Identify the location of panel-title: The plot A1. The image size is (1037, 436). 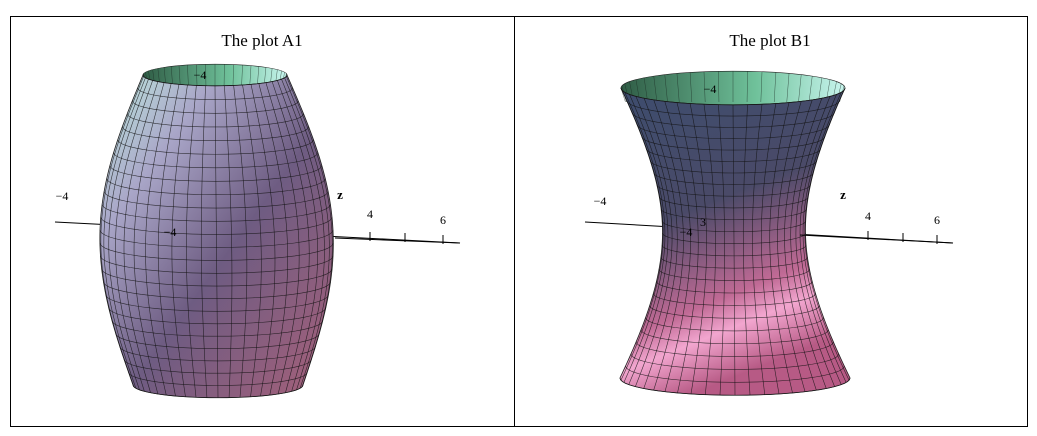
(261, 40).